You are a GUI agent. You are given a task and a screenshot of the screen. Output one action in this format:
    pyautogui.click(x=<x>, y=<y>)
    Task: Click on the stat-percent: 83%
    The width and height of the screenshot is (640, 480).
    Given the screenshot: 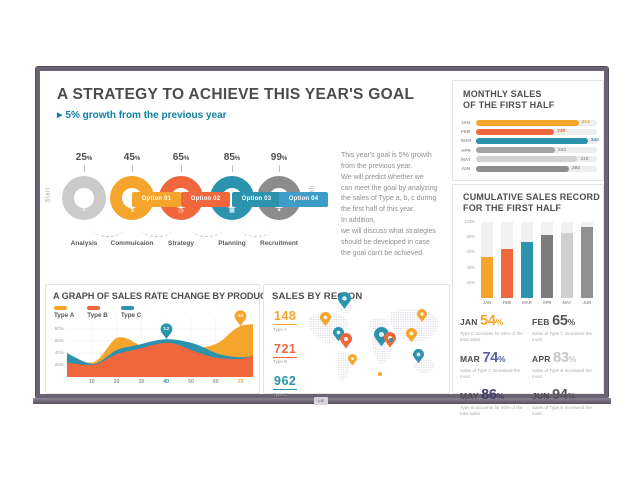 What is the action you would take?
    pyautogui.click(x=565, y=358)
    